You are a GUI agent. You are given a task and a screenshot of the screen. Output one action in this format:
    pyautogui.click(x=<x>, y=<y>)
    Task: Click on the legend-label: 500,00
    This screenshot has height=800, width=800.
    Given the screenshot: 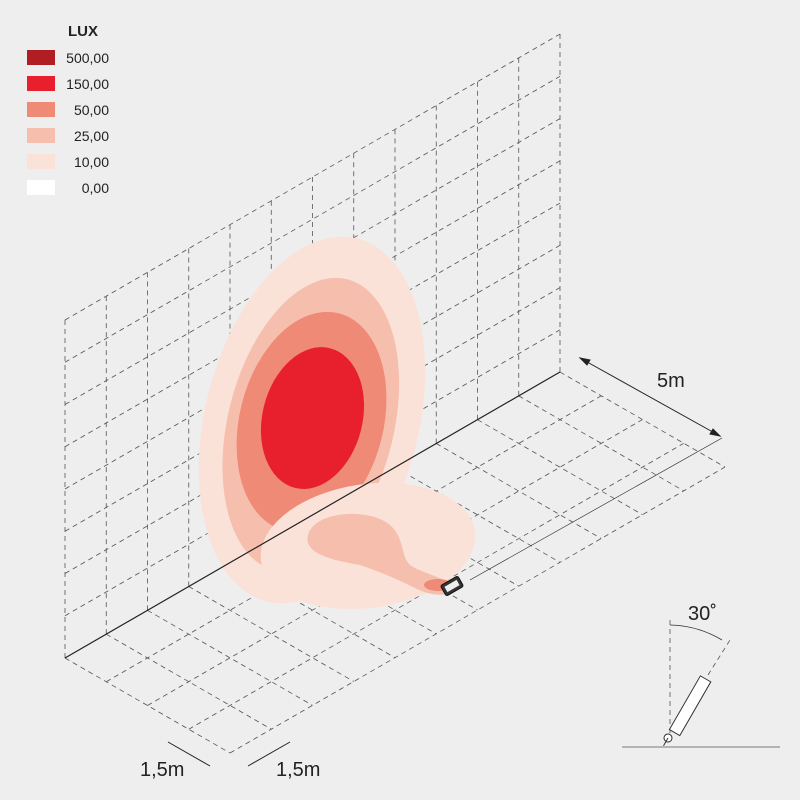 What is the action you would take?
    pyautogui.click(x=87, y=58)
    